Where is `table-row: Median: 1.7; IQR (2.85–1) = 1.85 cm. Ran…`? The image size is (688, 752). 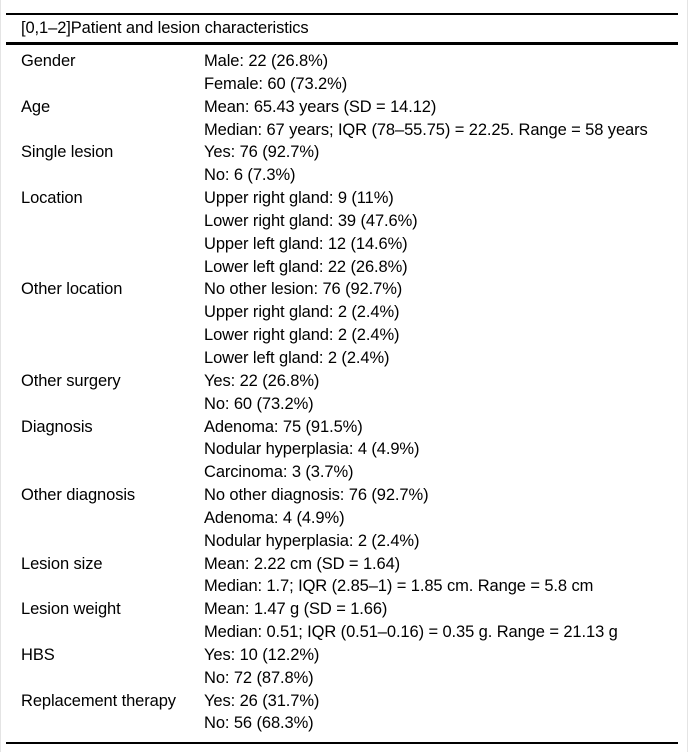
table-row: Median: 1.7; IQR (2.85–1) = 1.85 cm. Ran… is located at coordinates (342, 586).